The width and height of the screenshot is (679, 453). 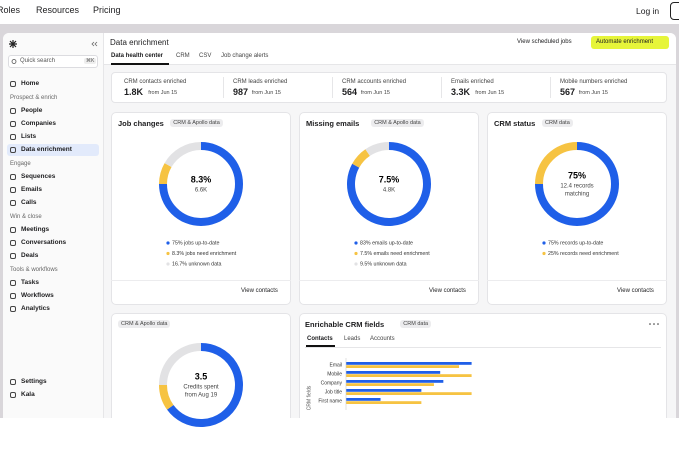 I want to click on page-header, so click(x=390, y=49).